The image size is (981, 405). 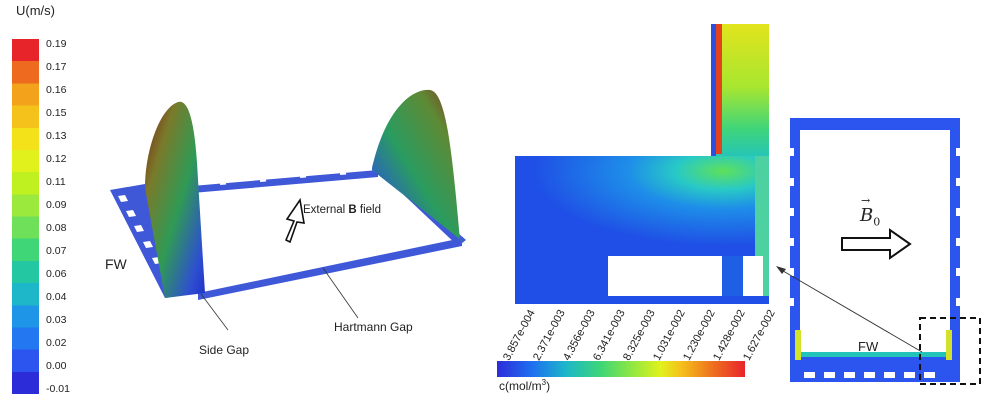 I want to click on hartmann-gap-leader, so click(x=340, y=293).